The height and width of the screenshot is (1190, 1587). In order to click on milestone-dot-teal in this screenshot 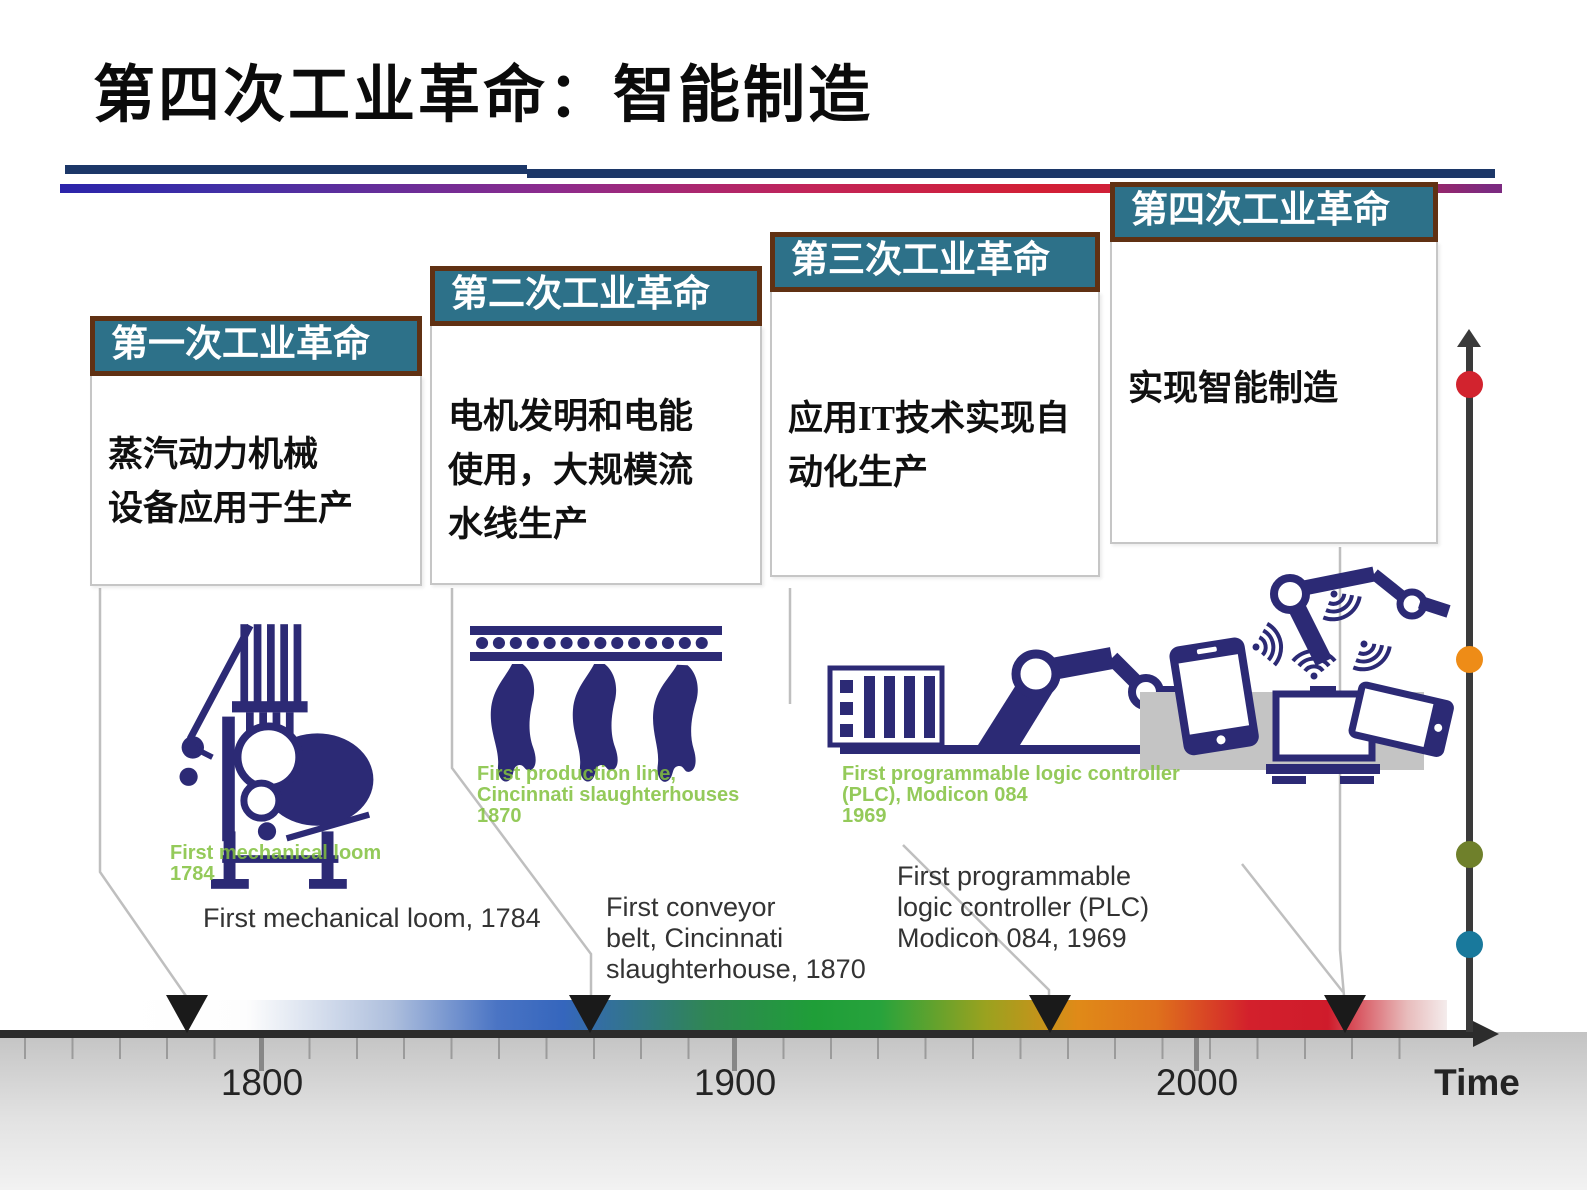, I will do `click(1469, 944)`.